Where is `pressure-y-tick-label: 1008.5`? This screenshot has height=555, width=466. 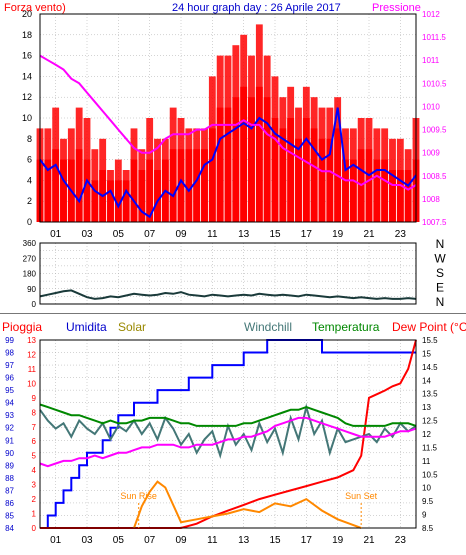 pressure-y-tick-label: 1008.5 is located at coordinates (434, 176).